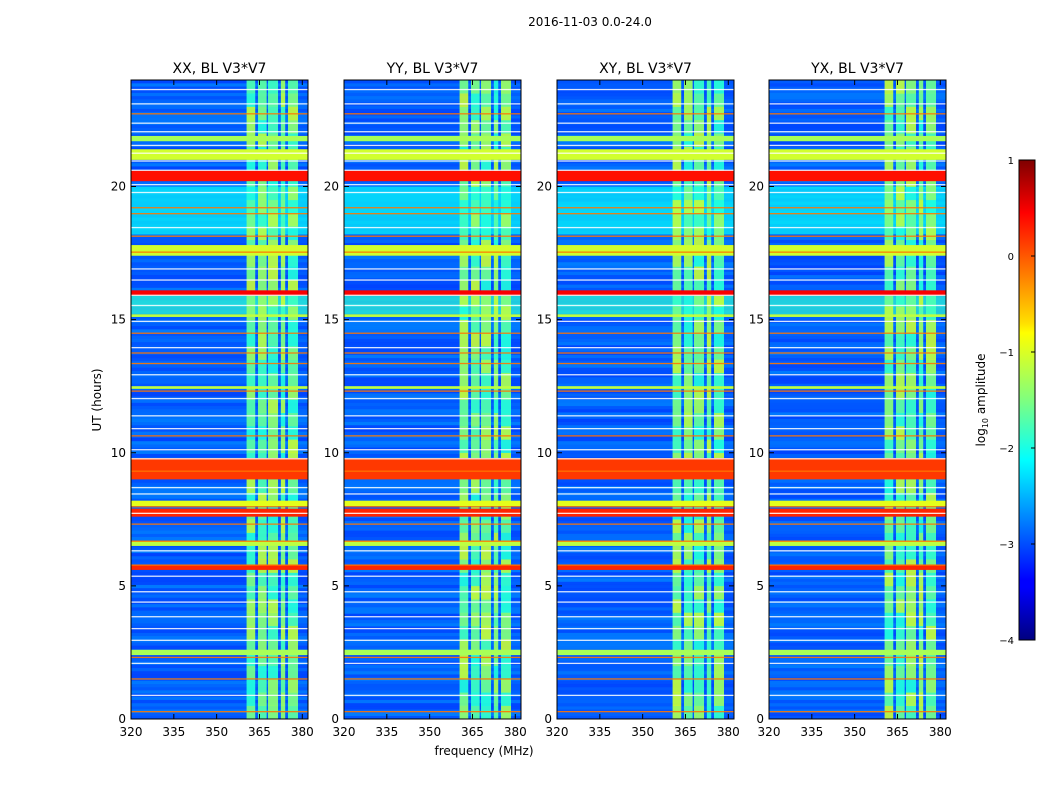  What do you see at coordinates (335, 586) in the screenshot?
I see `y-tick-label: 5` at bounding box center [335, 586].